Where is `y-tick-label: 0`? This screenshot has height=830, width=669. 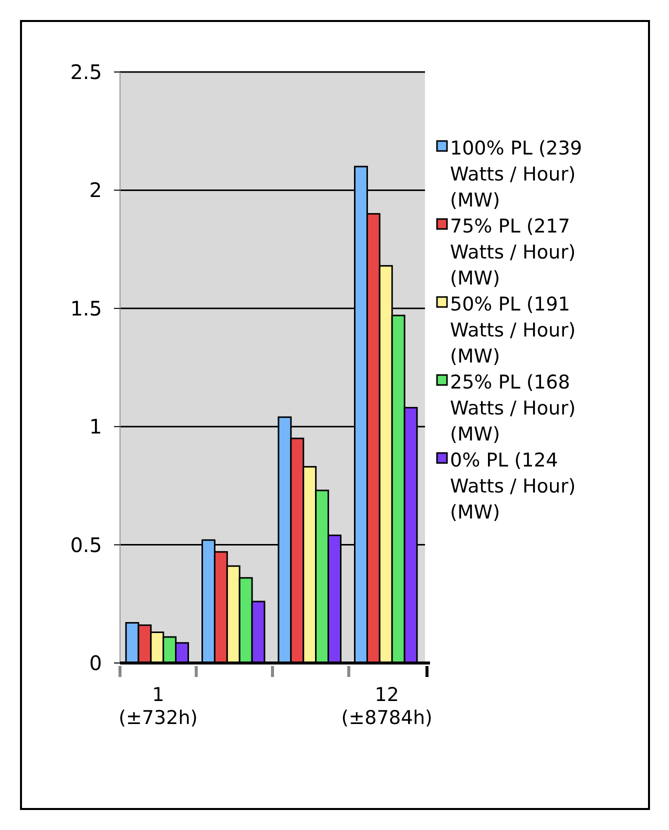 y-tick-label: 0 is located at coordinates (95, 663).